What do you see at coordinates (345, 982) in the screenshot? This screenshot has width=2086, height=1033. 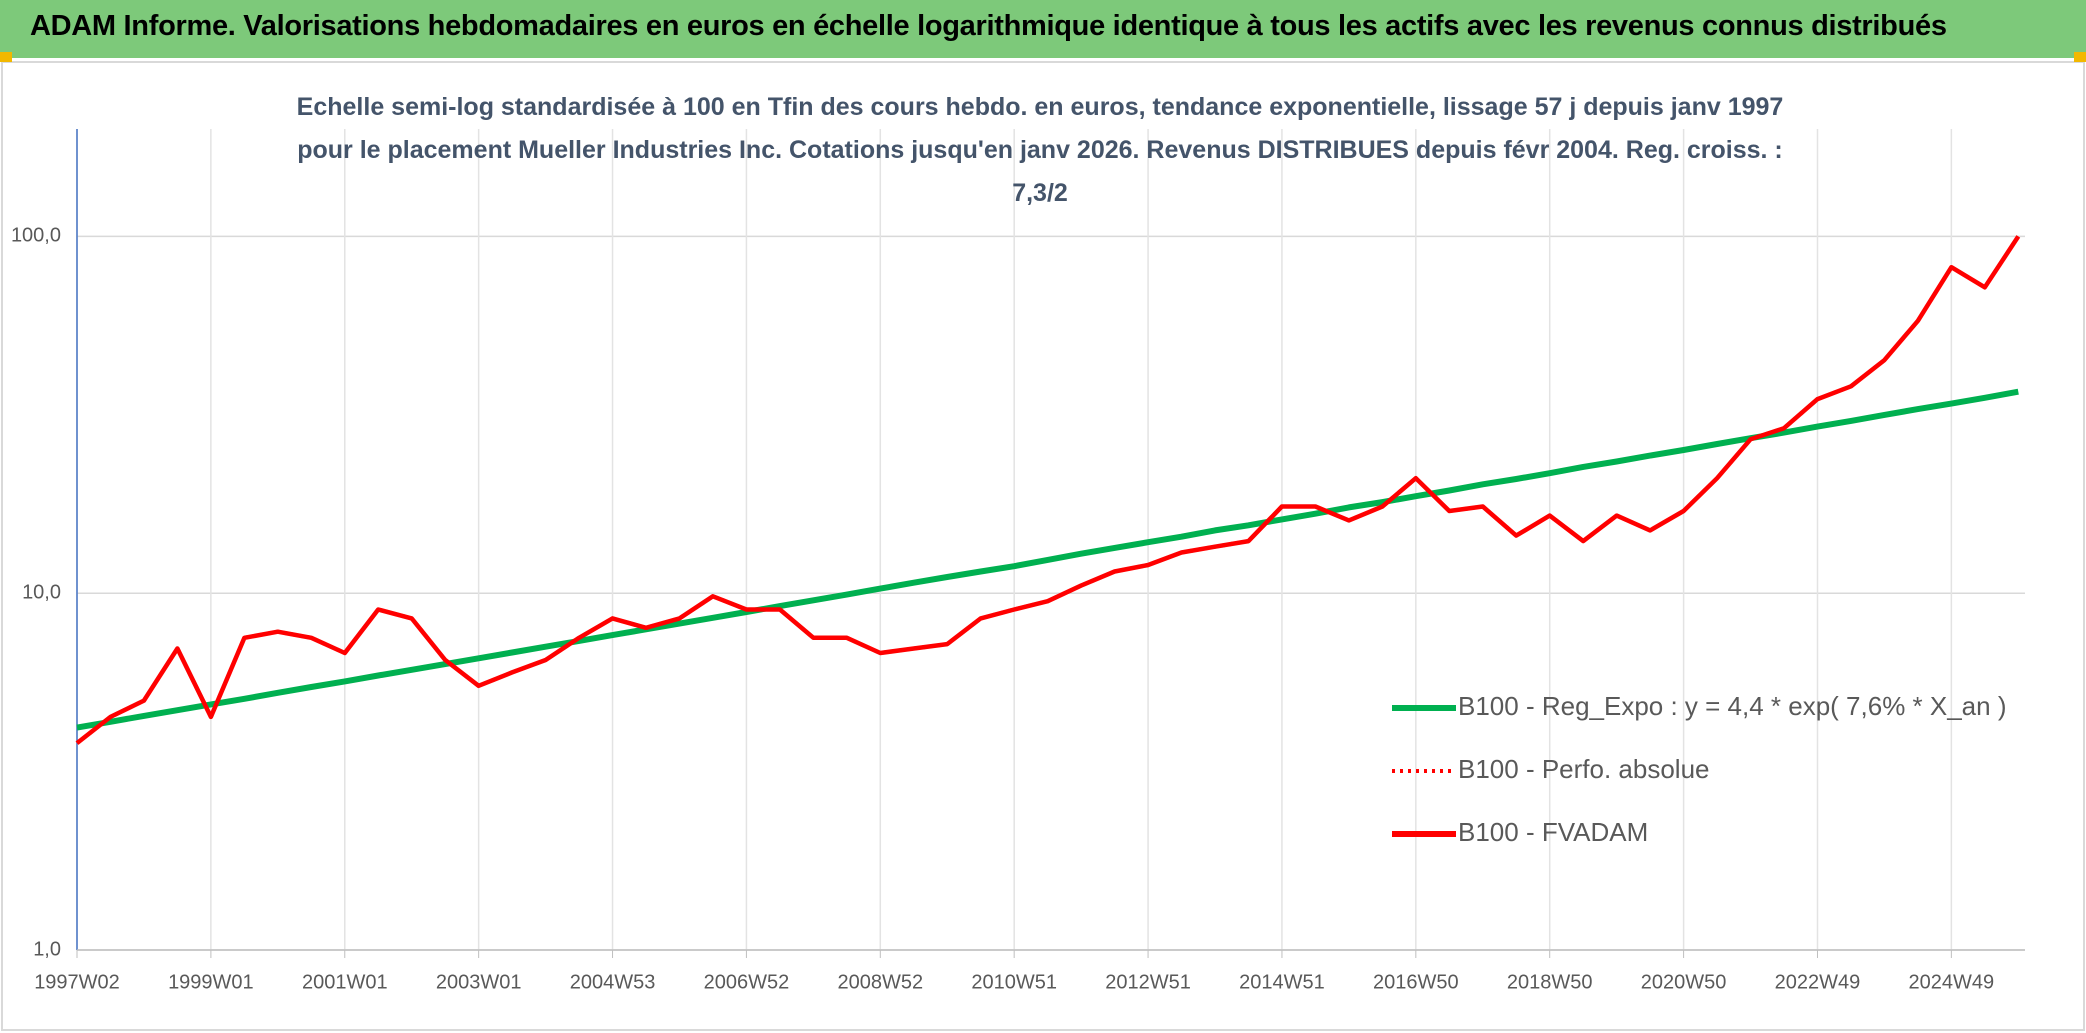 I see `x-tick-label: 2001W01` at bounding box center [345, 982].